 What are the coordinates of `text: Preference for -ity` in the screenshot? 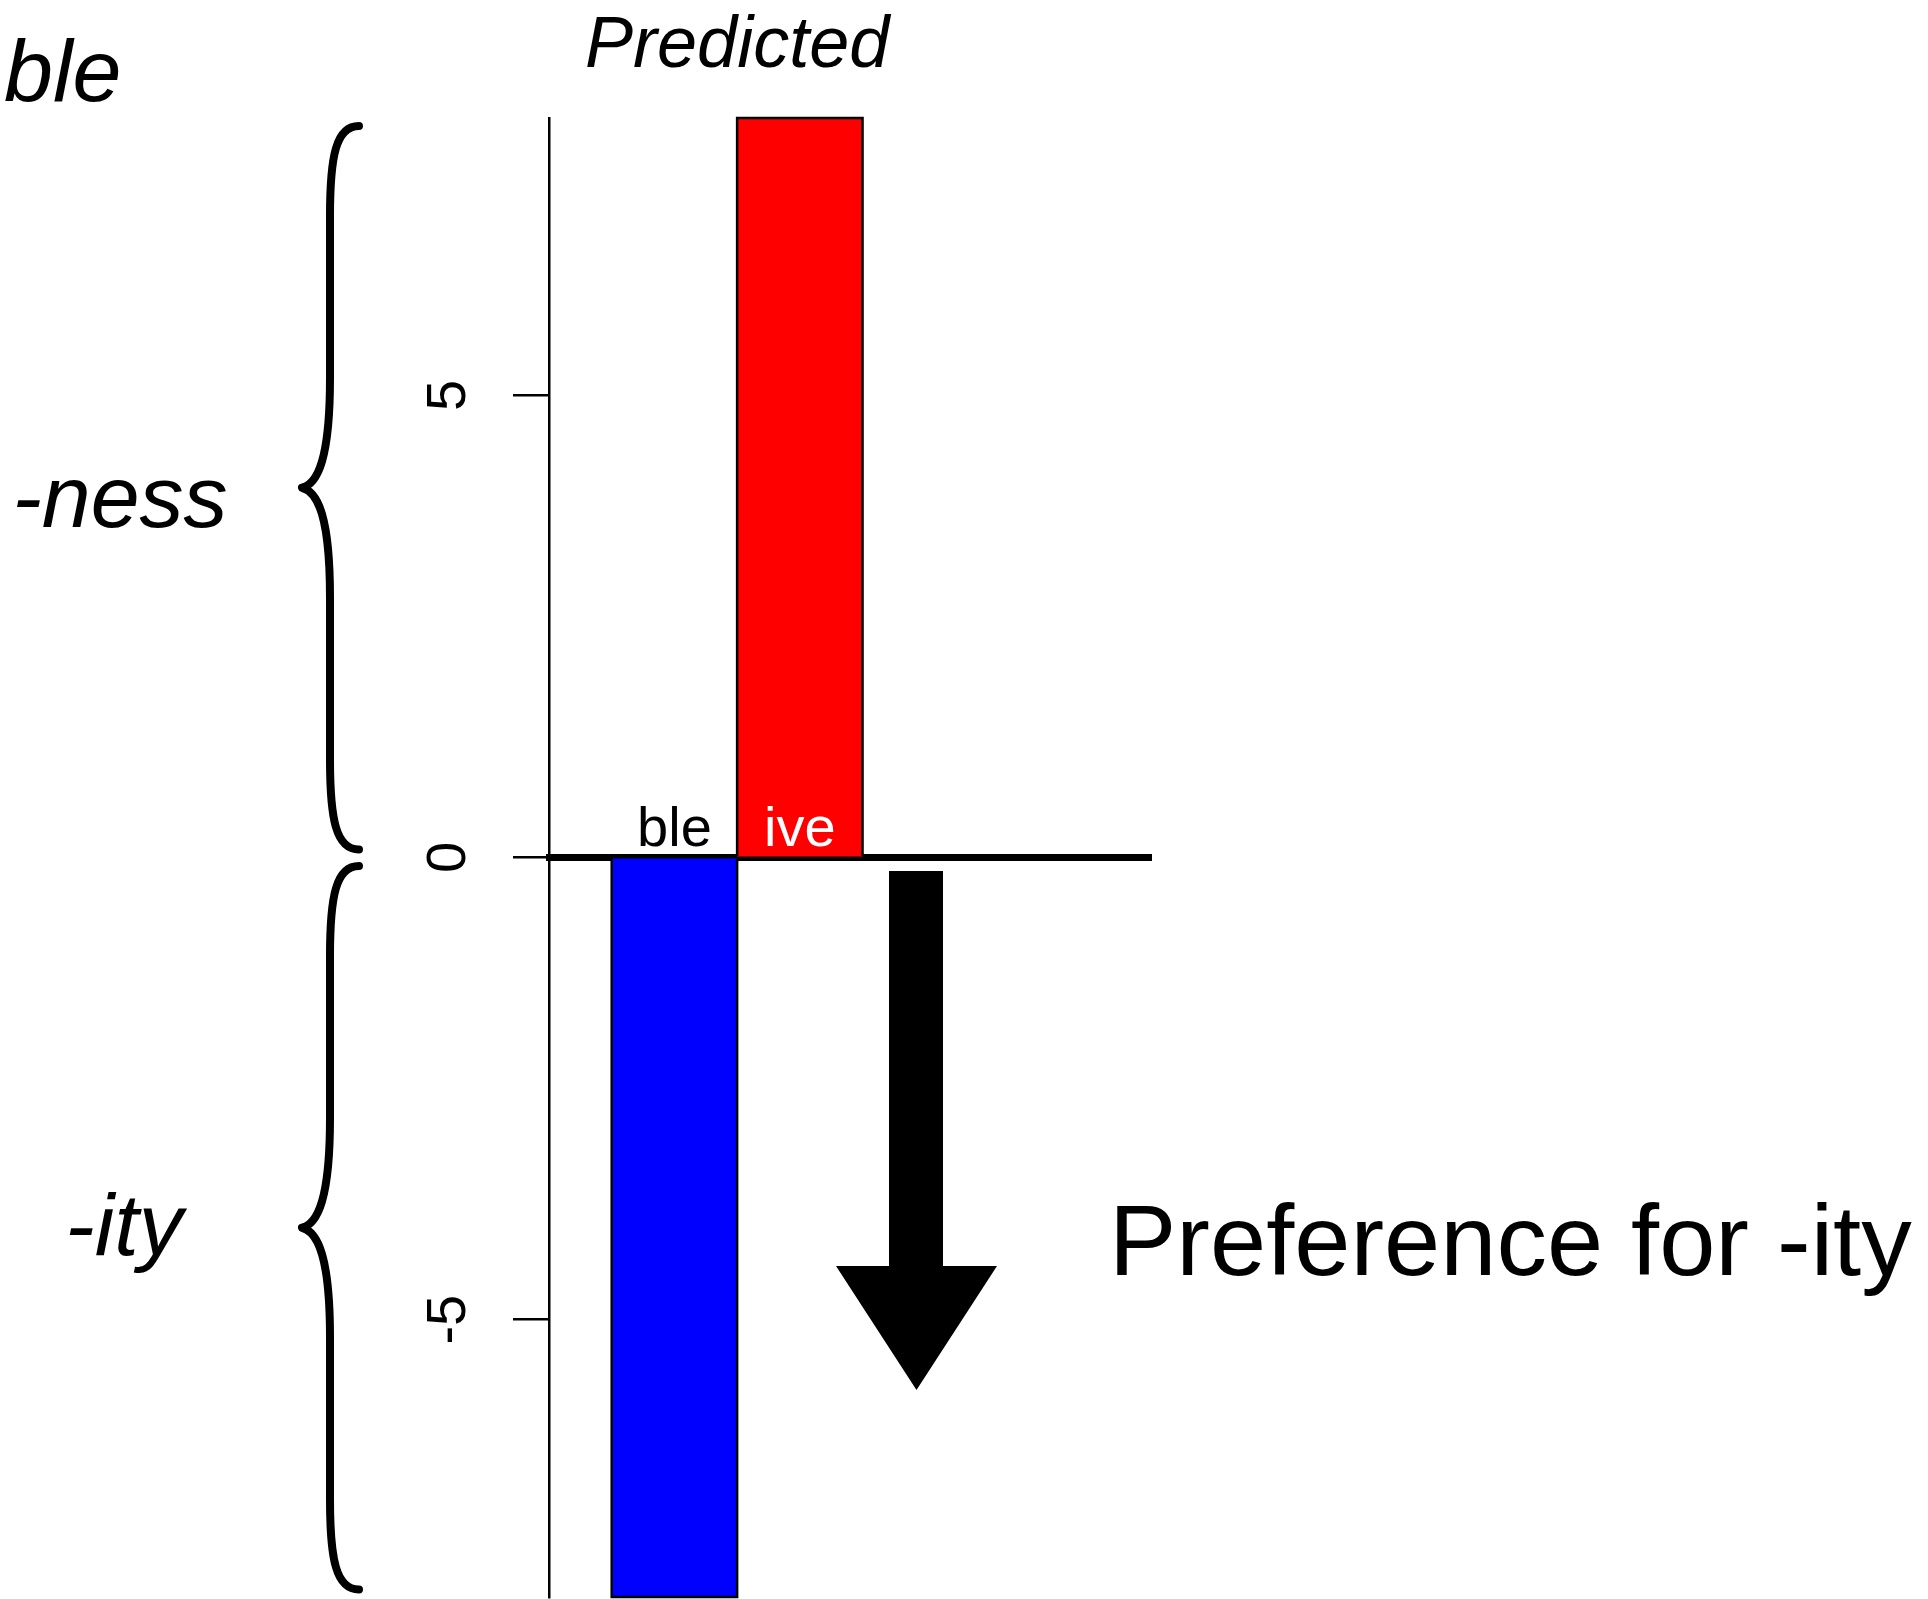 It's located at (1511, 1240).